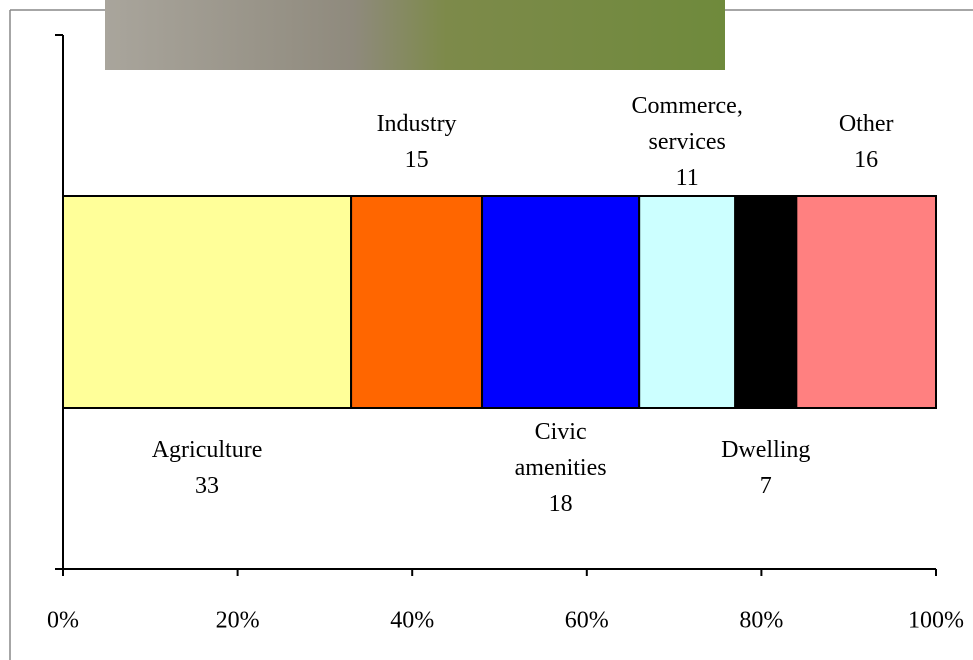  Describe the element at coordinates (412, 621) in the screenshot. I see `x-tick-label: 40%` at that location.